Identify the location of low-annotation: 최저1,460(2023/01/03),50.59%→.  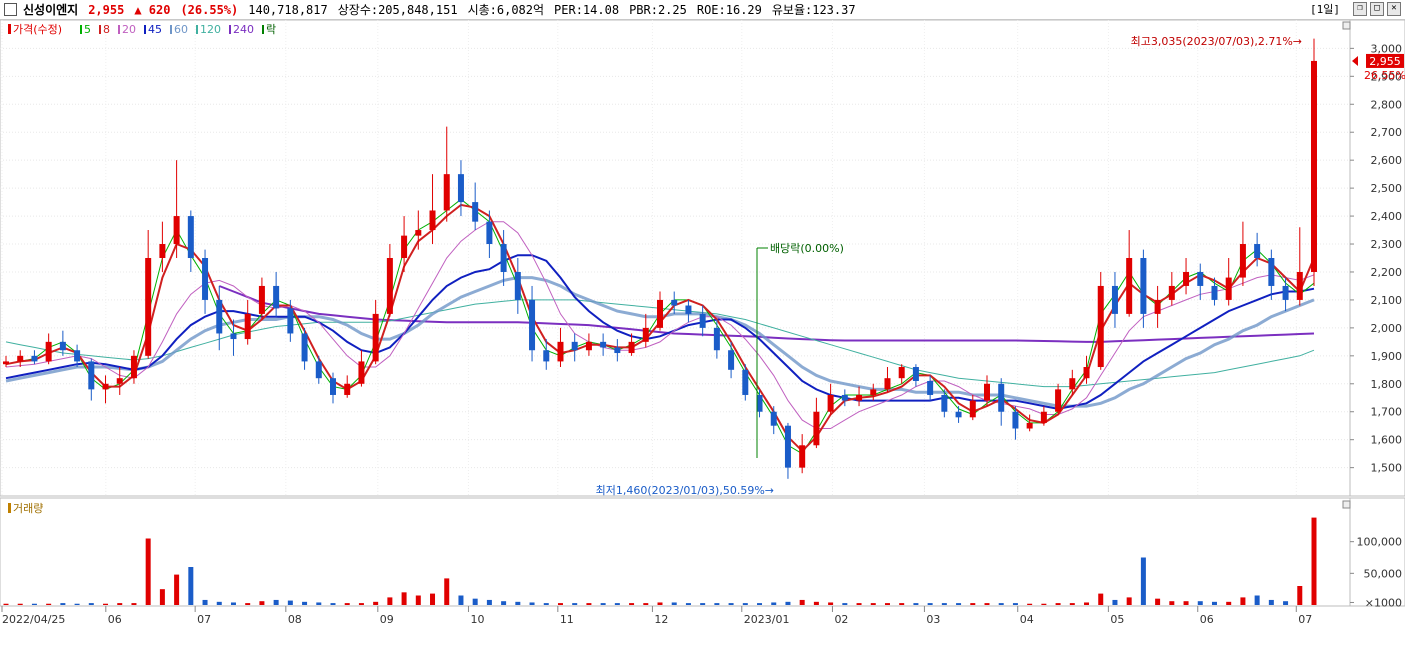
(685, 490).